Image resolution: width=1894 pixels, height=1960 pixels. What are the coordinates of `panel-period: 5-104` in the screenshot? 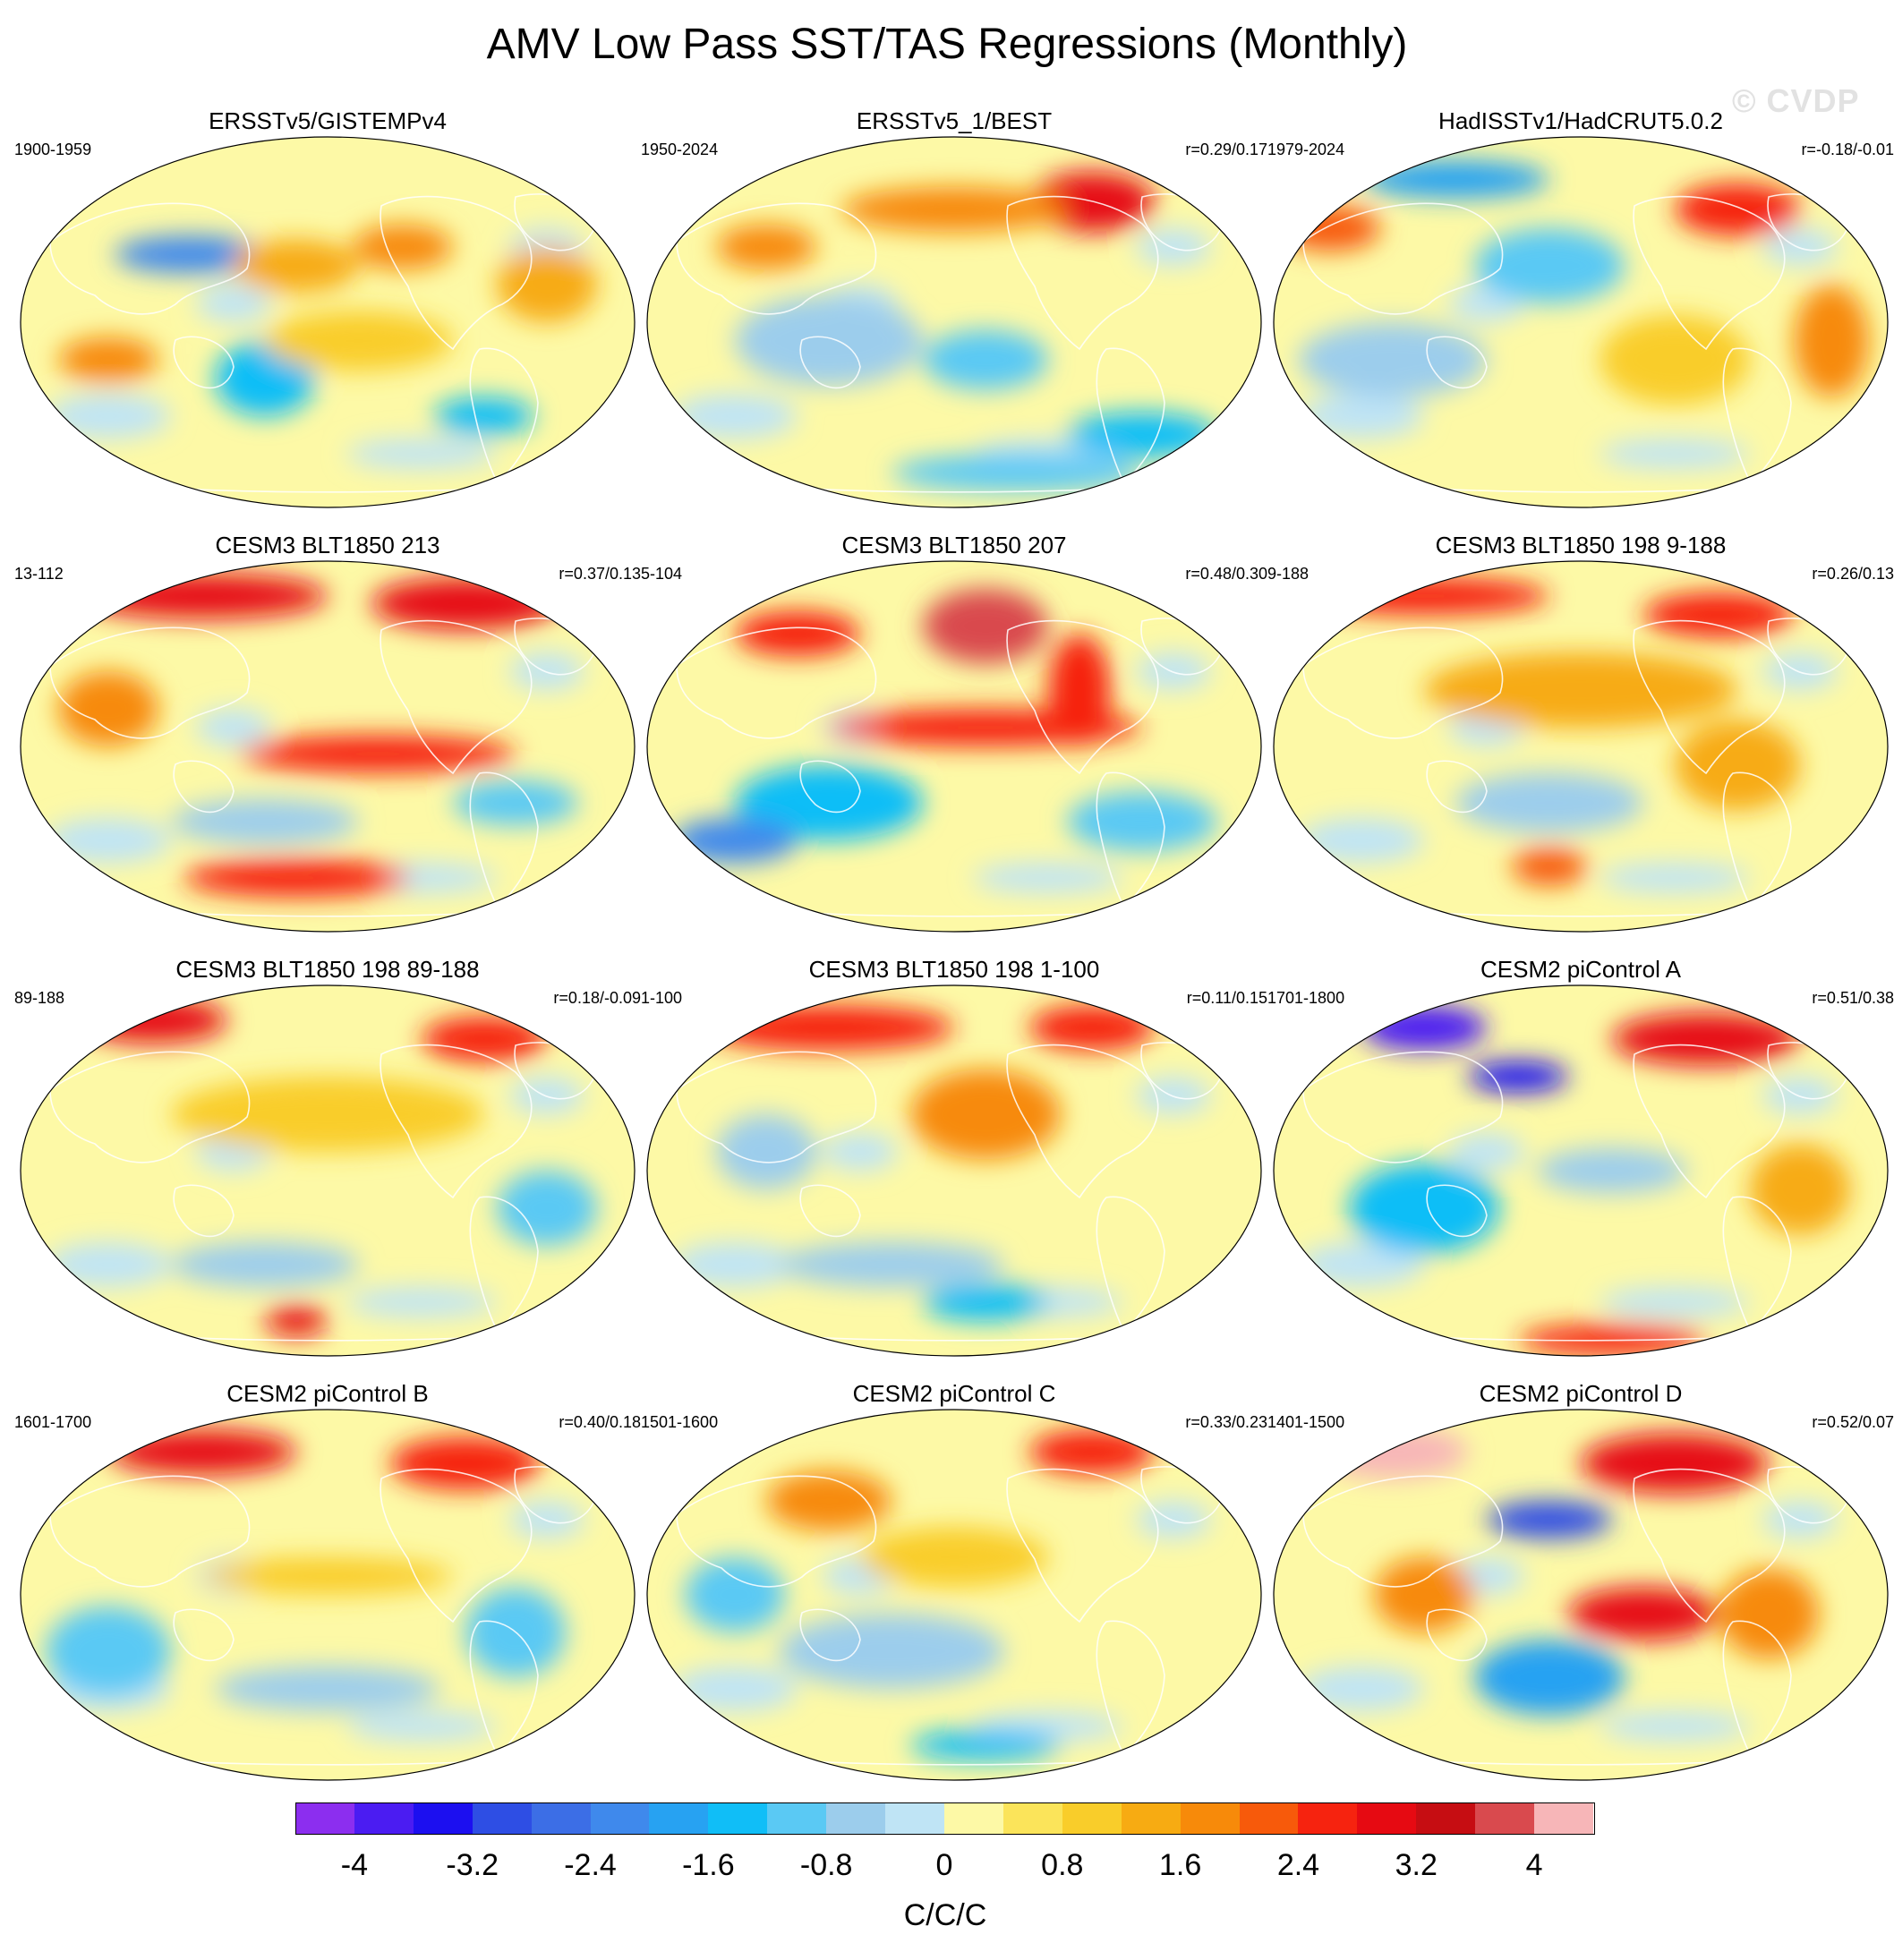 It's located at (662, 574).